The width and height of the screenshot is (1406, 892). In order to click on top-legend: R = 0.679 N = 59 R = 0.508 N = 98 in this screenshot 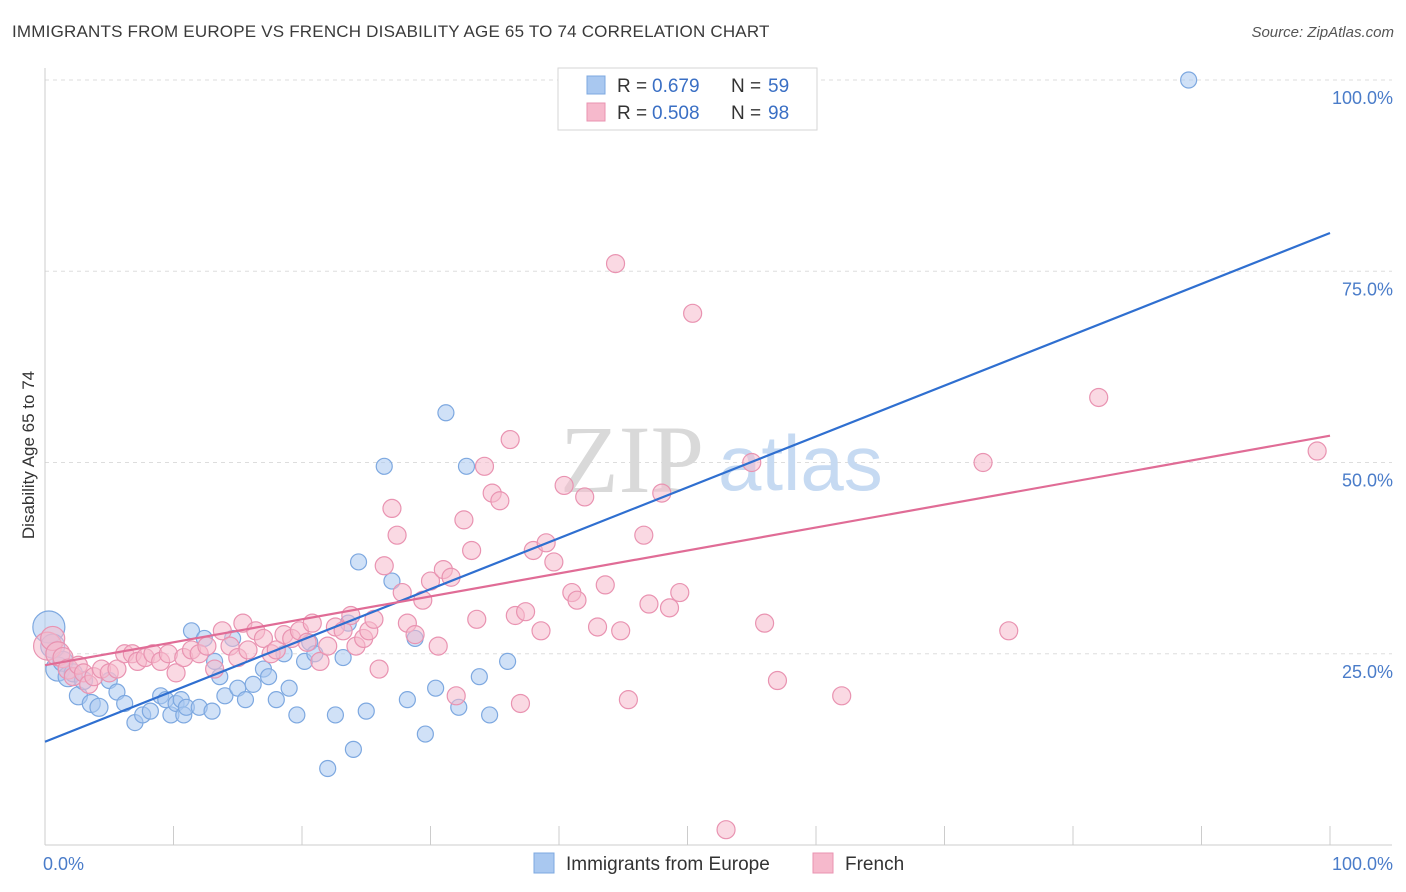, I will do `click(687, 99)`.